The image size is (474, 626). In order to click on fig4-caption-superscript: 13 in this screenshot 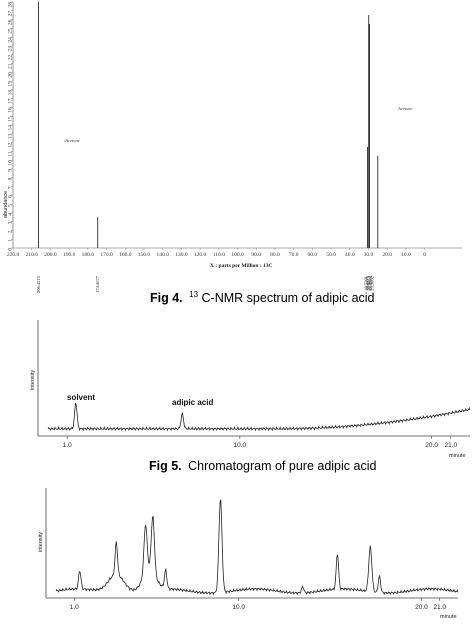, I will do `click(193, 294)`.